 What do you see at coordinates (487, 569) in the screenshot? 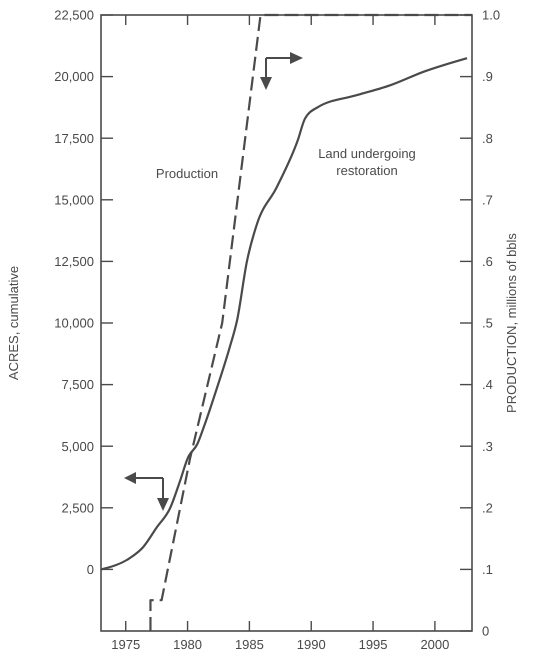
I see `y2-tick-label: .1` at bounding box center [487, 569].